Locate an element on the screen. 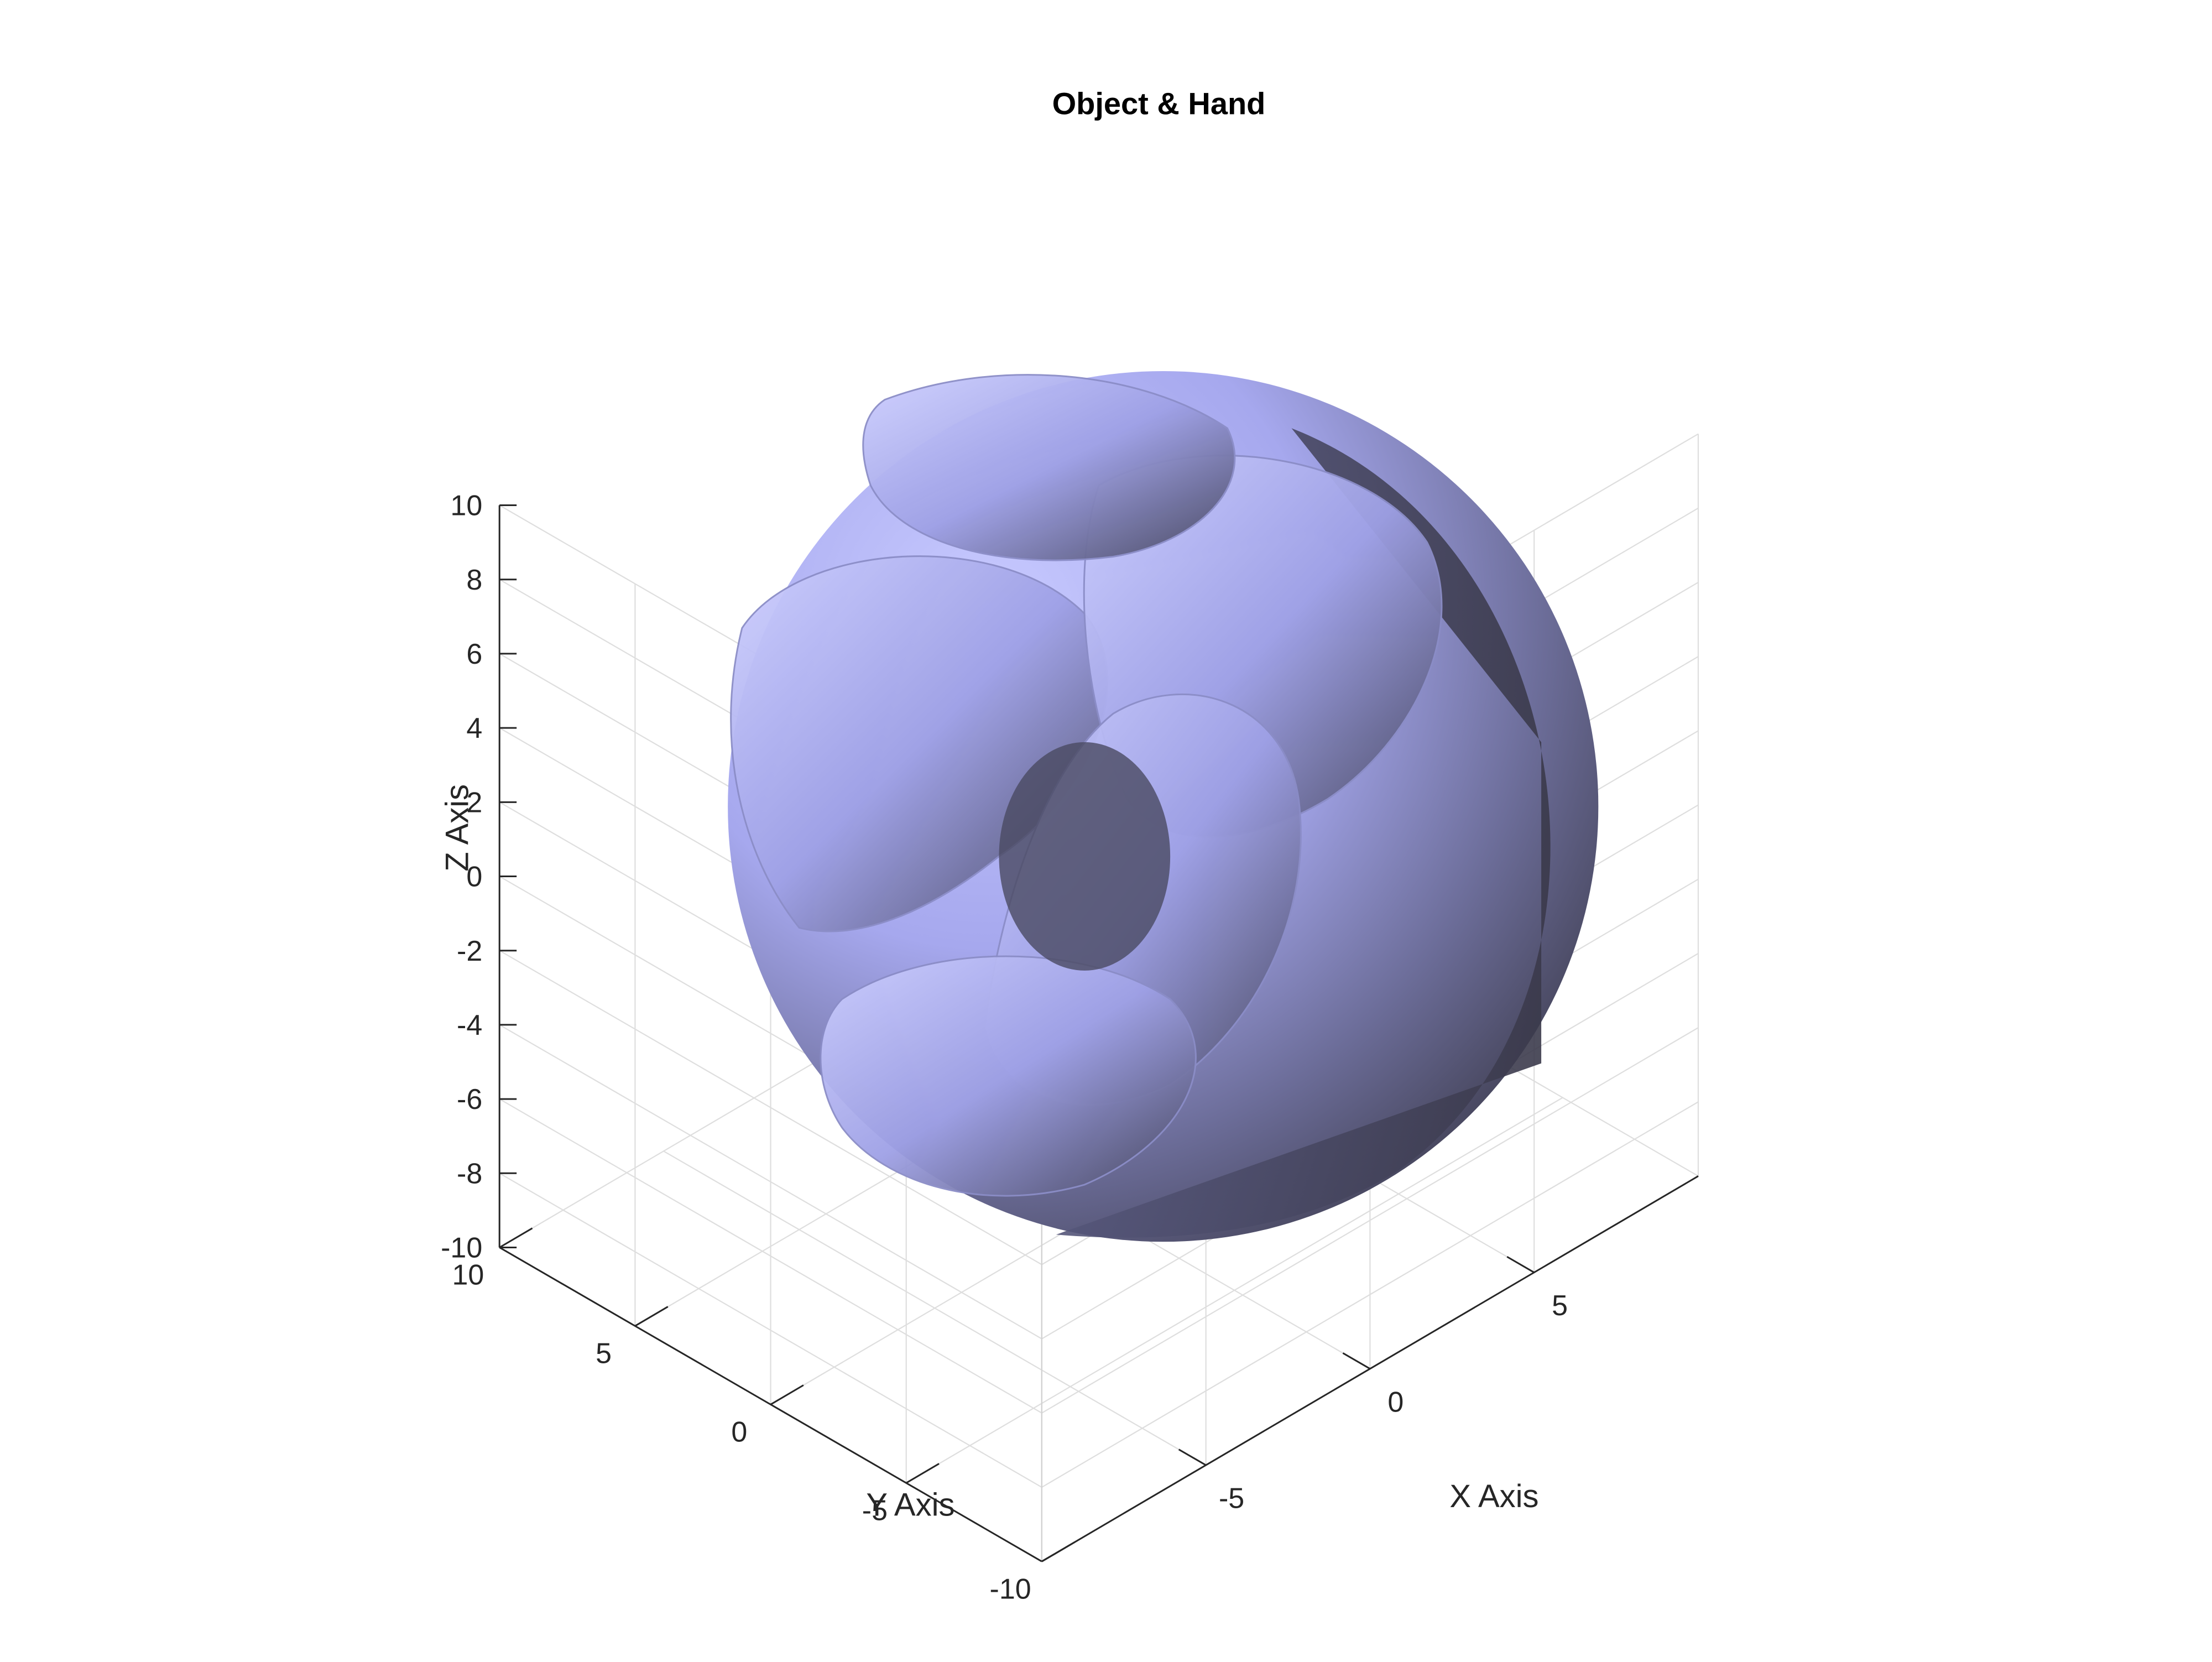  y-tick-label: -5 is located at coordinates (875, 1510).